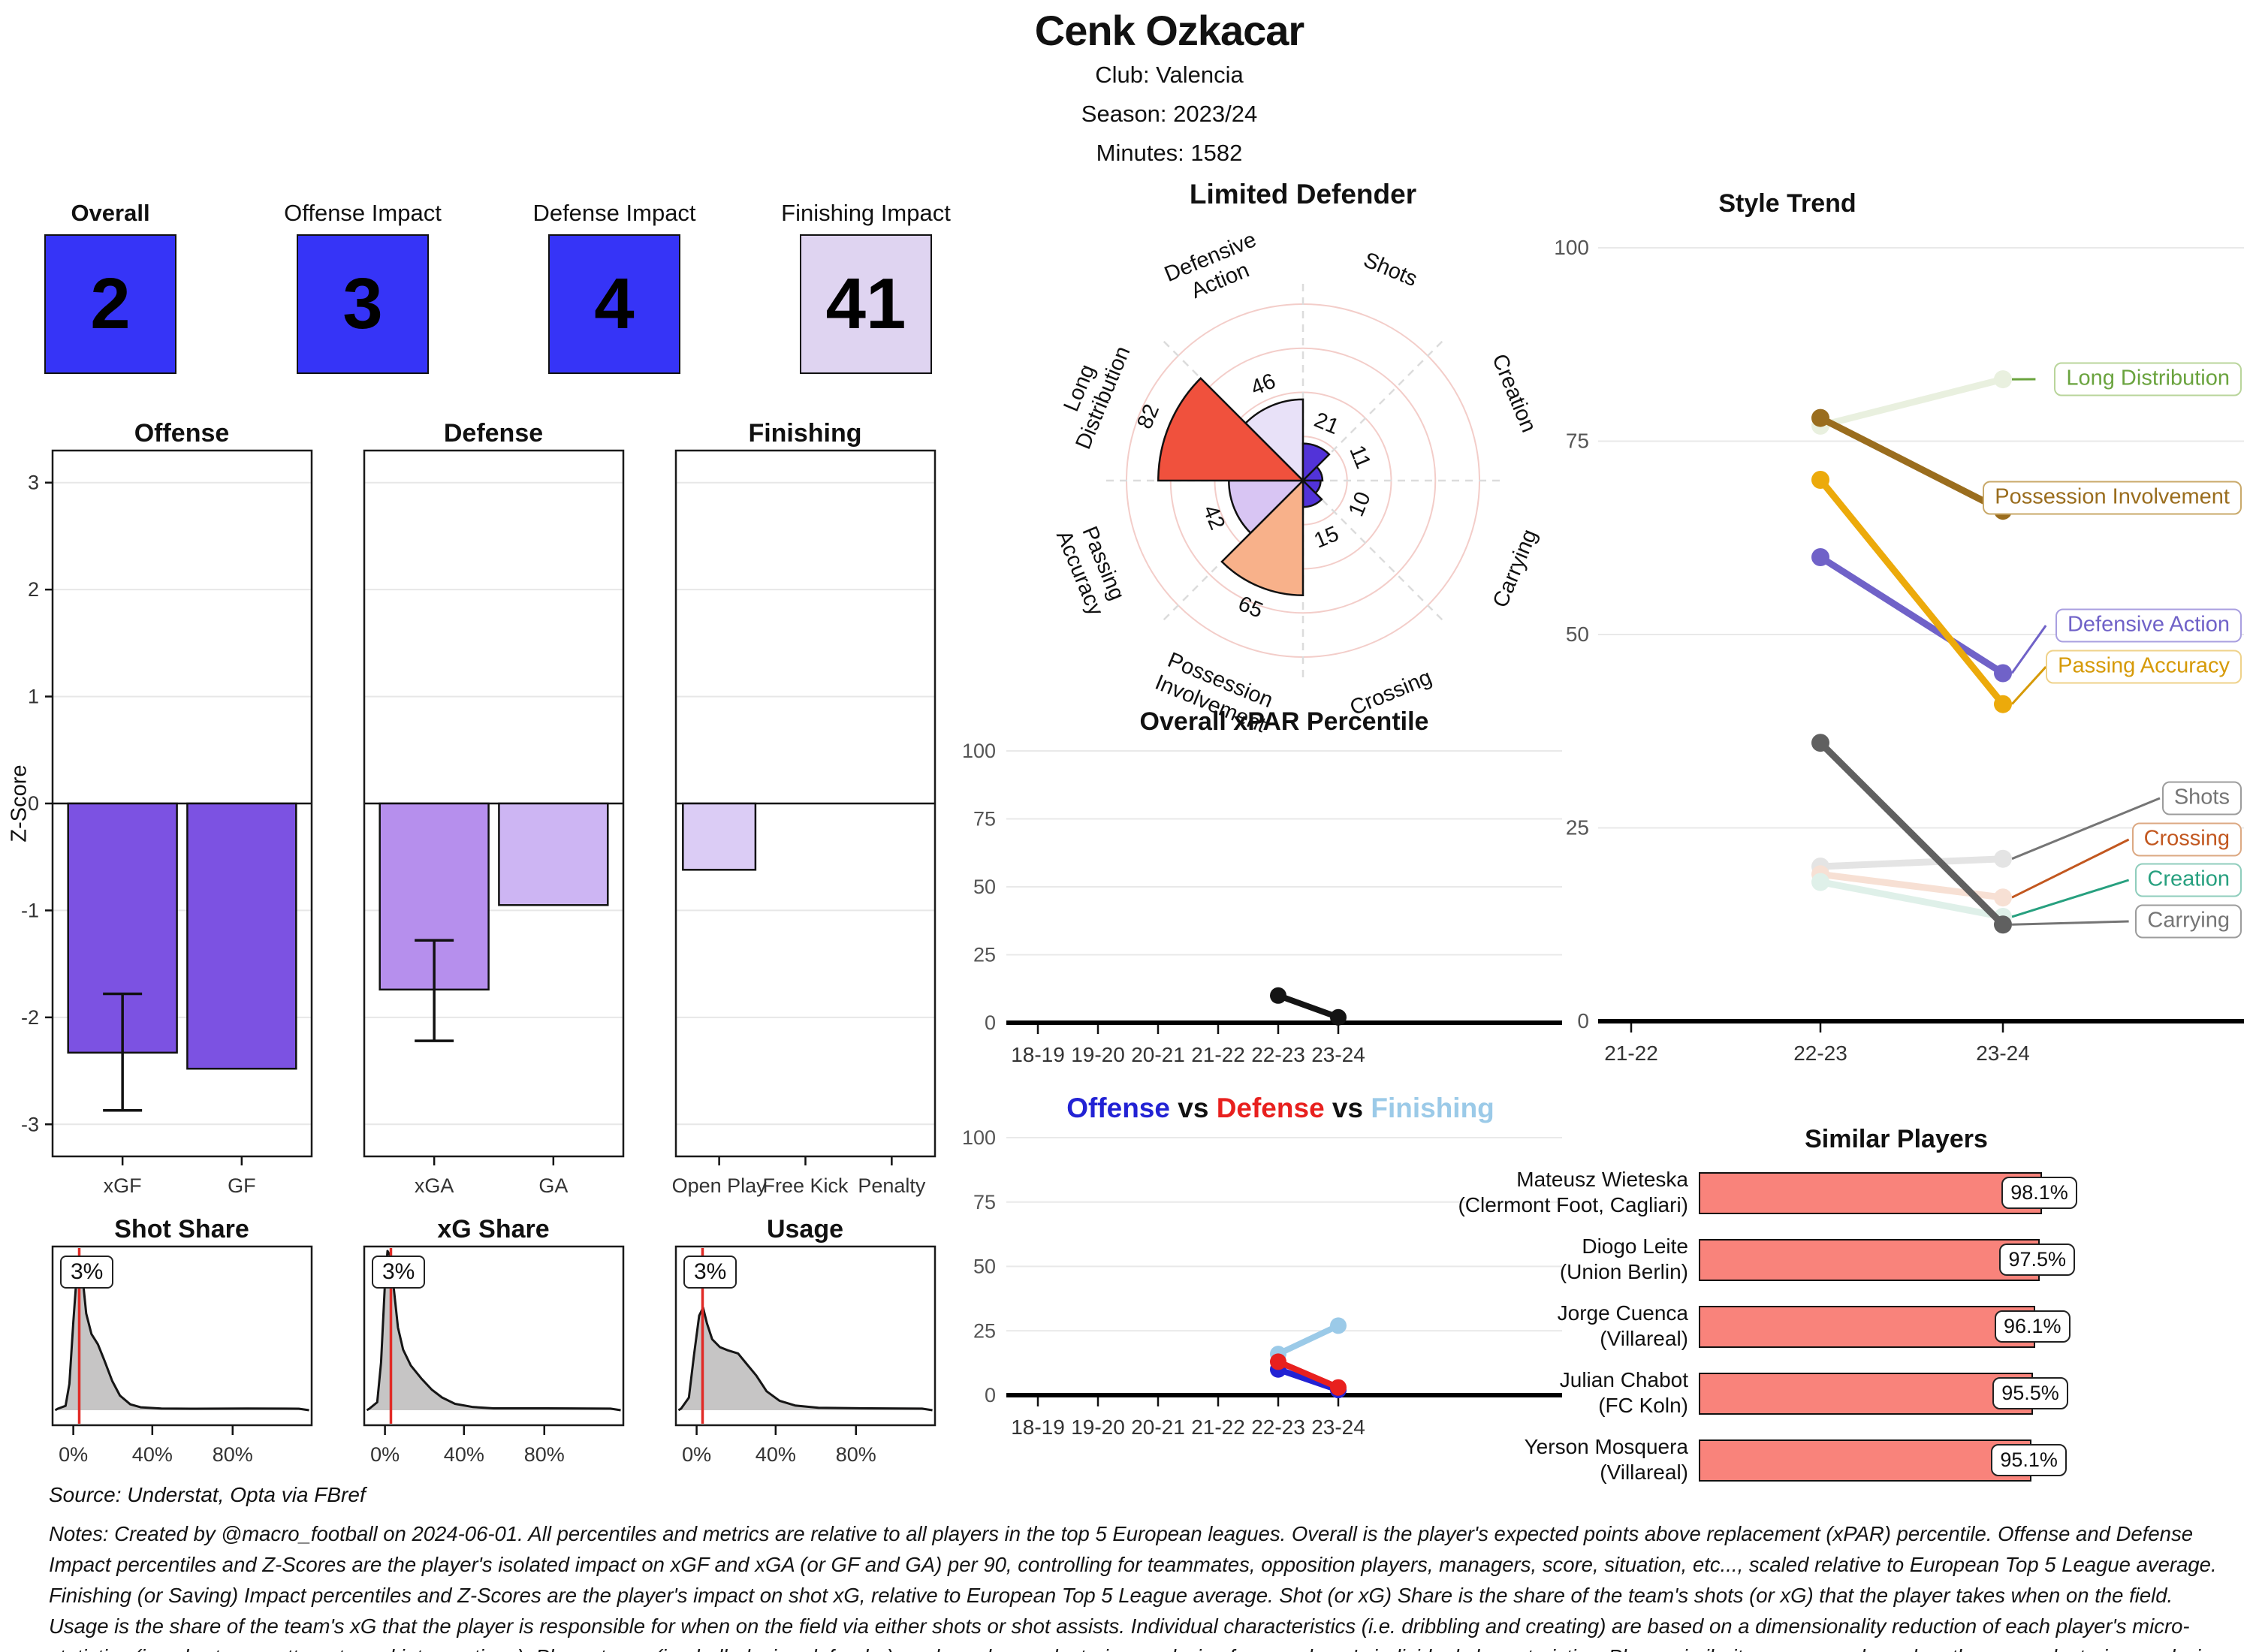 Image resolution: width=2253 pixels, height=1652 pixels. I want to click on polar-axis-label: LongDistribution, so click(1092, 393).